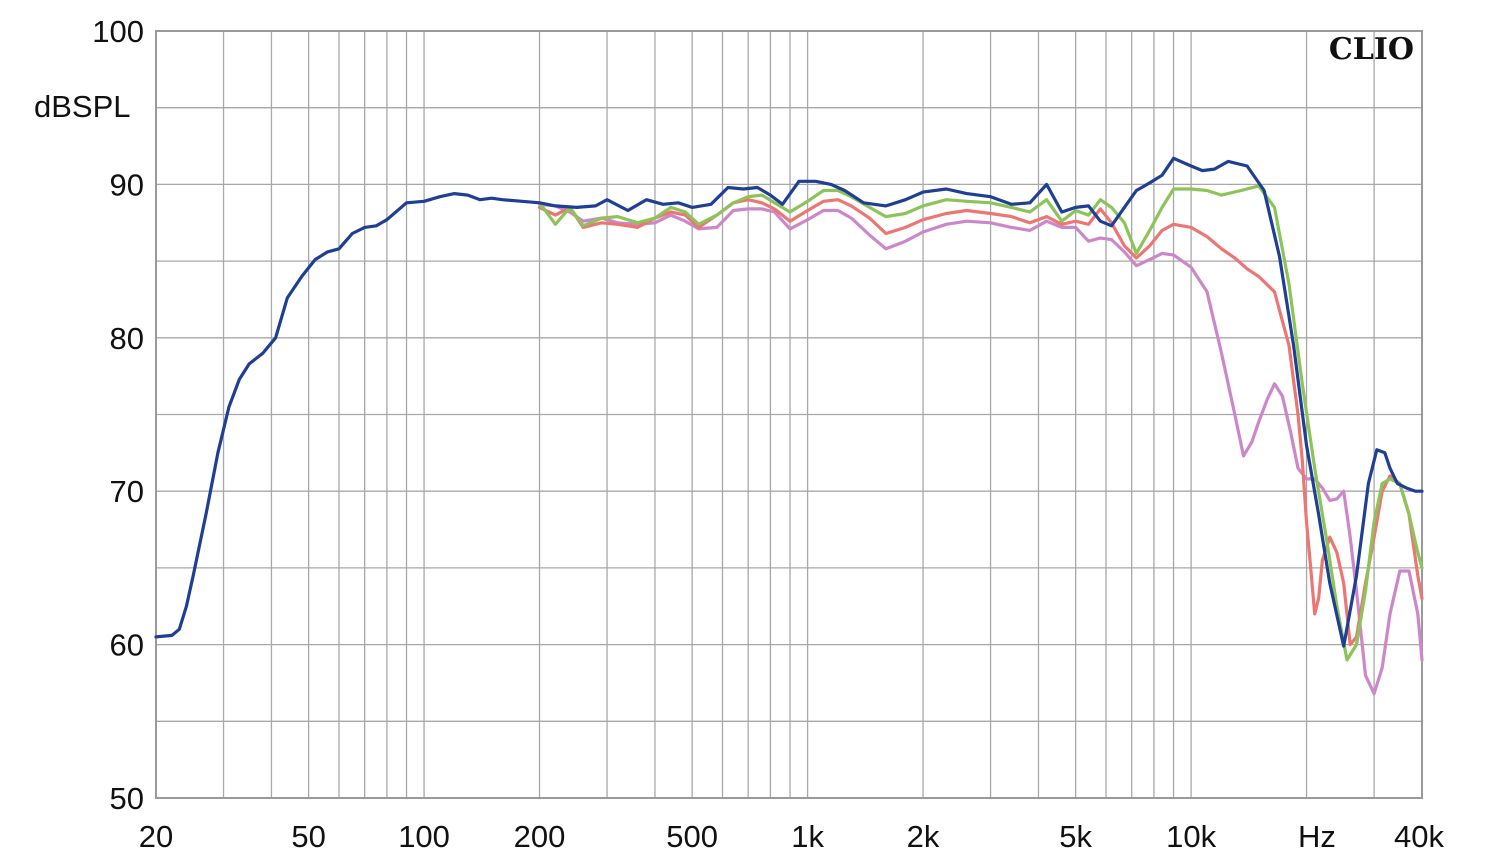 The image size is (1500, 864). What do you see at coordinates (807, 836) in the screenshot?
I see `x-tick-label: 1k` at bounding box center [807, 836].